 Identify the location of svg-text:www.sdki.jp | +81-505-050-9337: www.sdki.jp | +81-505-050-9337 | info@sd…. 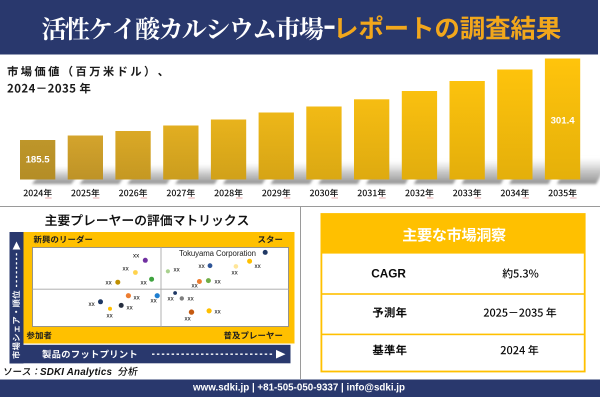
(298, 388).